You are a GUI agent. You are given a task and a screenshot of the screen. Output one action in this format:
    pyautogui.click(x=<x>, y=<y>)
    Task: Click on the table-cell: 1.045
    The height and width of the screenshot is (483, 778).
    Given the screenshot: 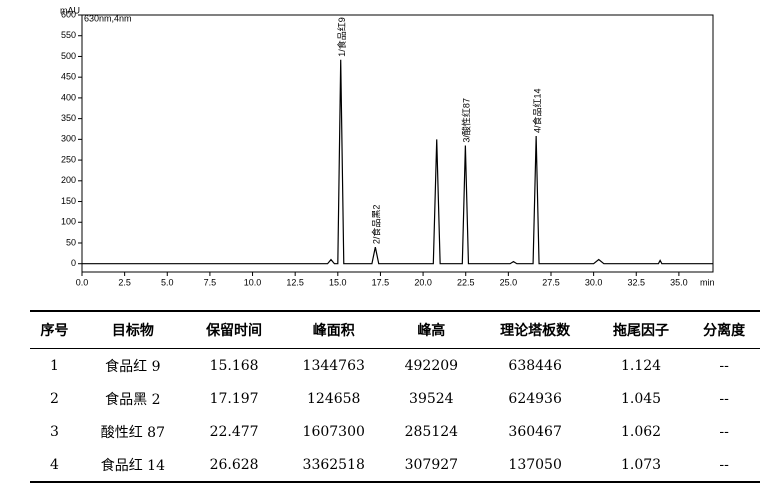 What is the action you would take?
    pyautogui.click(x=641, y=398)
    